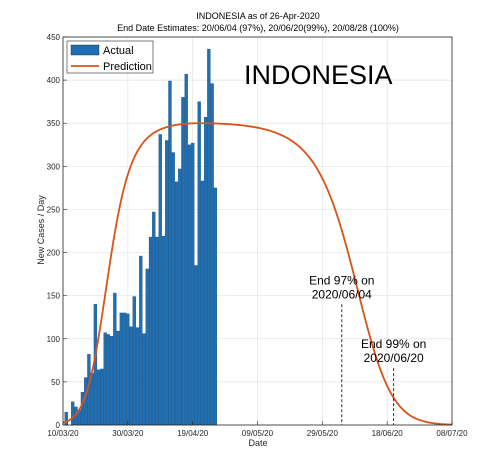  What do you see at coordinates (54, 296) in the screenshot?
I see `y-tick-label: 150` at bounding box center [54, 296].